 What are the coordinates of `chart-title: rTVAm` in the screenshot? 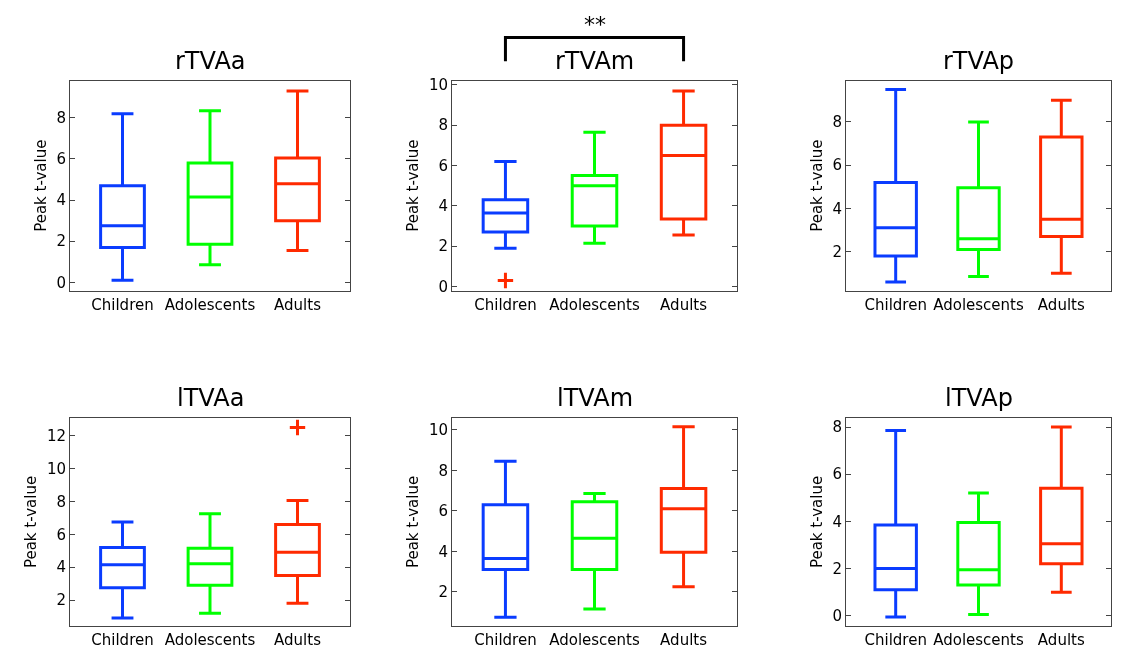 It's located at (595, 61).